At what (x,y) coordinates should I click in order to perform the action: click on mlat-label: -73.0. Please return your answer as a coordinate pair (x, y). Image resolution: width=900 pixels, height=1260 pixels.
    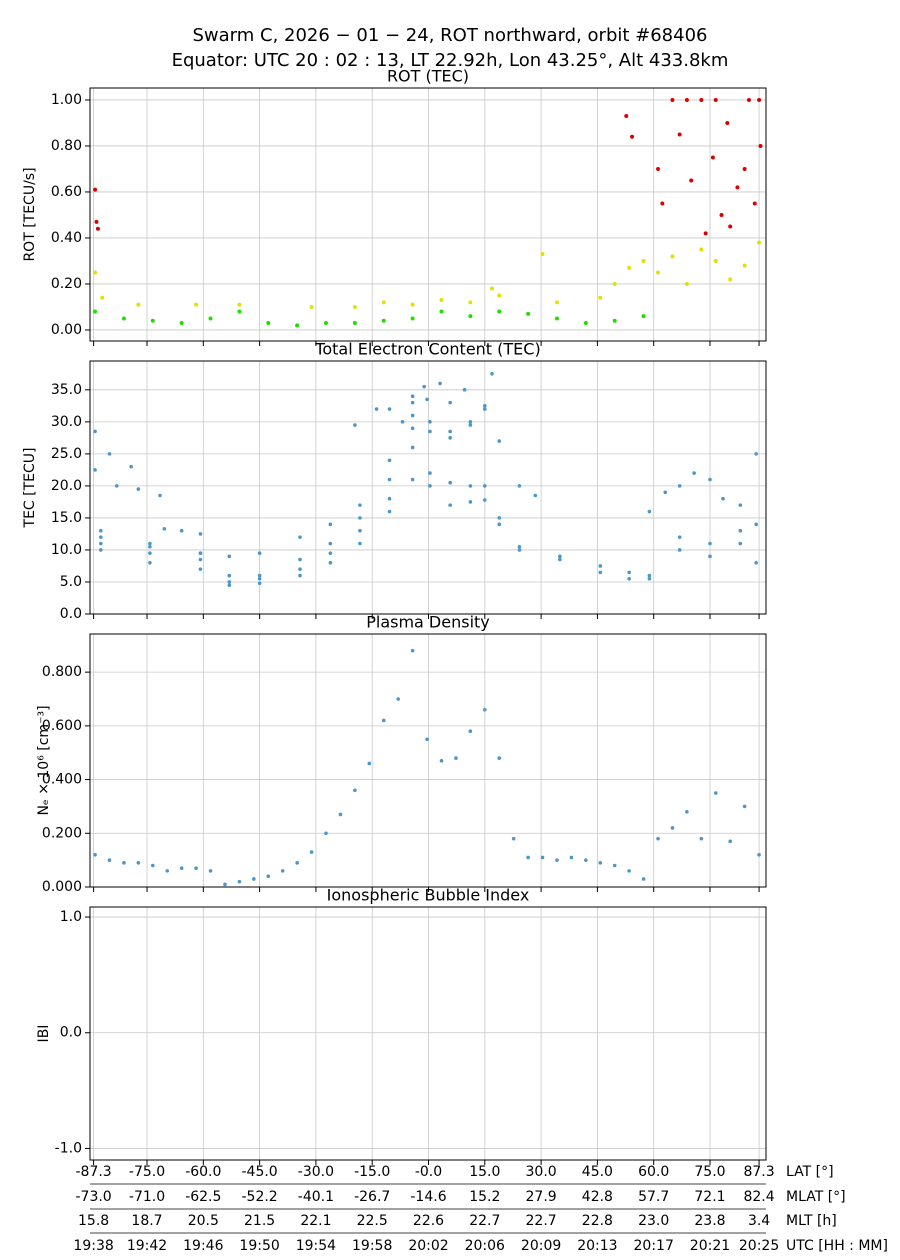
    Looking at the image, I should click on (93, 1197).